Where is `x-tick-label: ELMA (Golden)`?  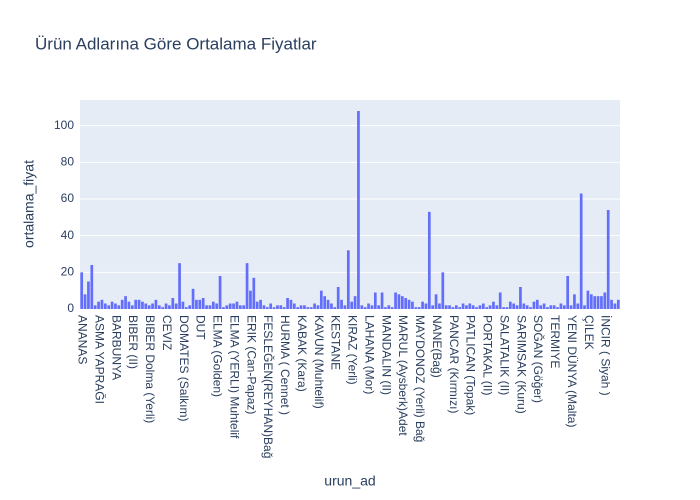
x-tick-label: ELMA (Golden) is located at coordinates (218, 356).